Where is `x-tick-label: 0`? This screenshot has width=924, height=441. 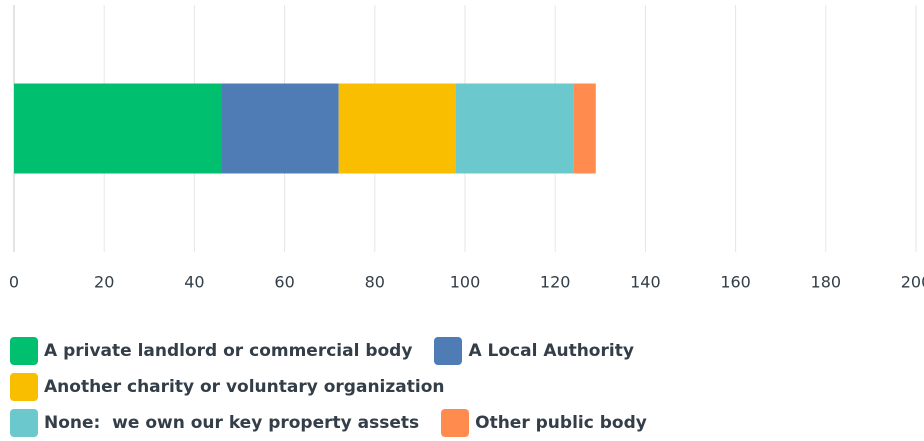
x-tick-label: 0 is located at coordinates (14, 282).